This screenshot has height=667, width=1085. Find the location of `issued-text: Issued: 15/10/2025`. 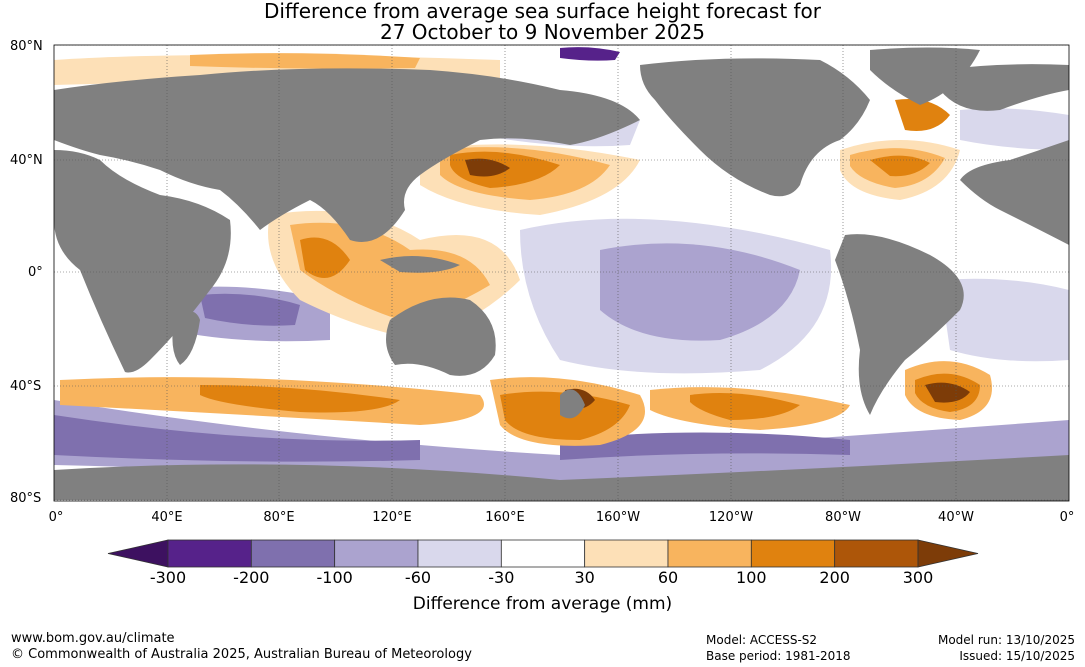

issued-text: Issued: 15/10/2025 is located at coordinates (1017, 656).